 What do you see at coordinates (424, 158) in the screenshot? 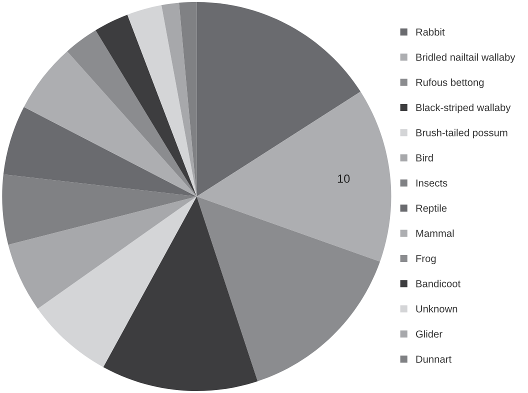
I see `legend-label: Bird` at bounding box center [424, 158].